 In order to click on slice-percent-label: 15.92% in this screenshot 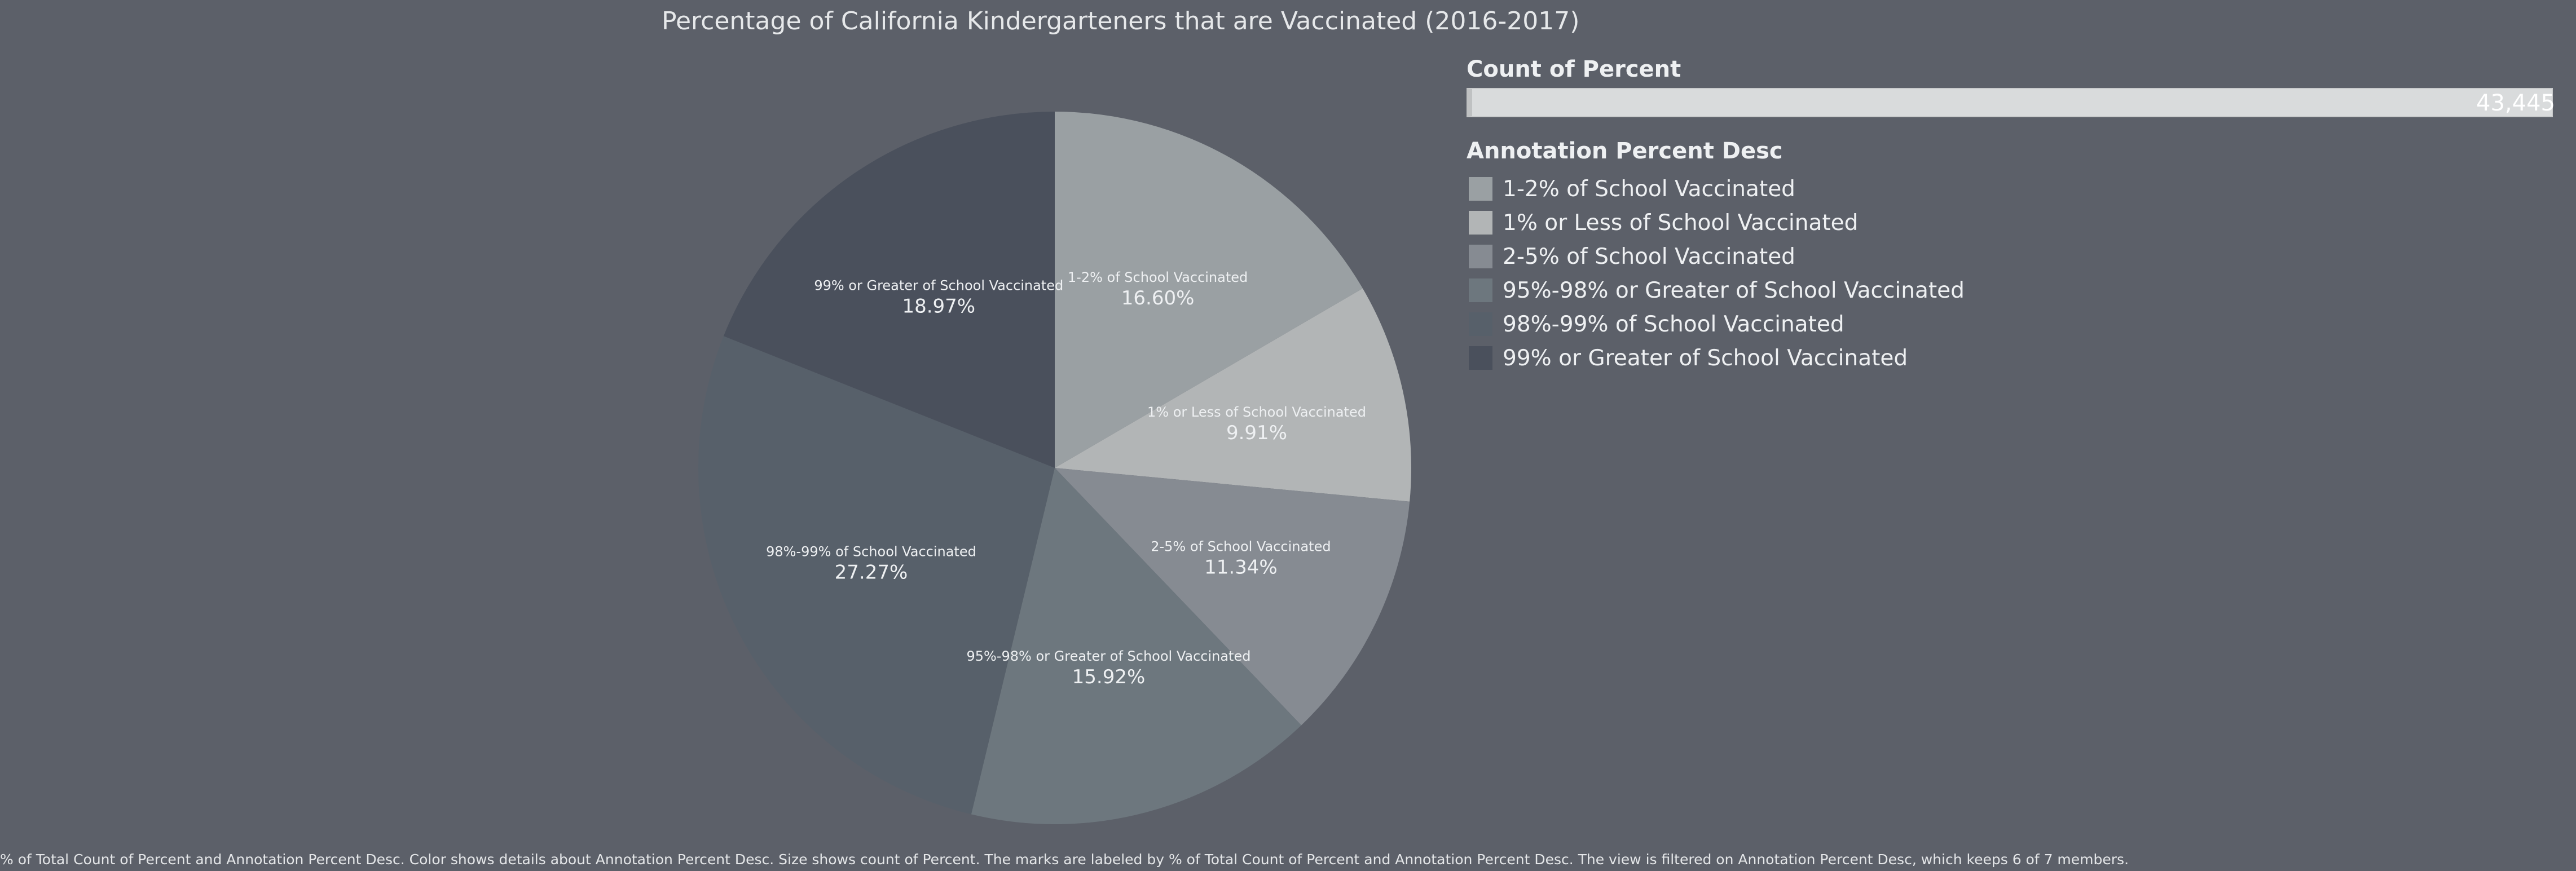, I will do `click(1109, 677)`.